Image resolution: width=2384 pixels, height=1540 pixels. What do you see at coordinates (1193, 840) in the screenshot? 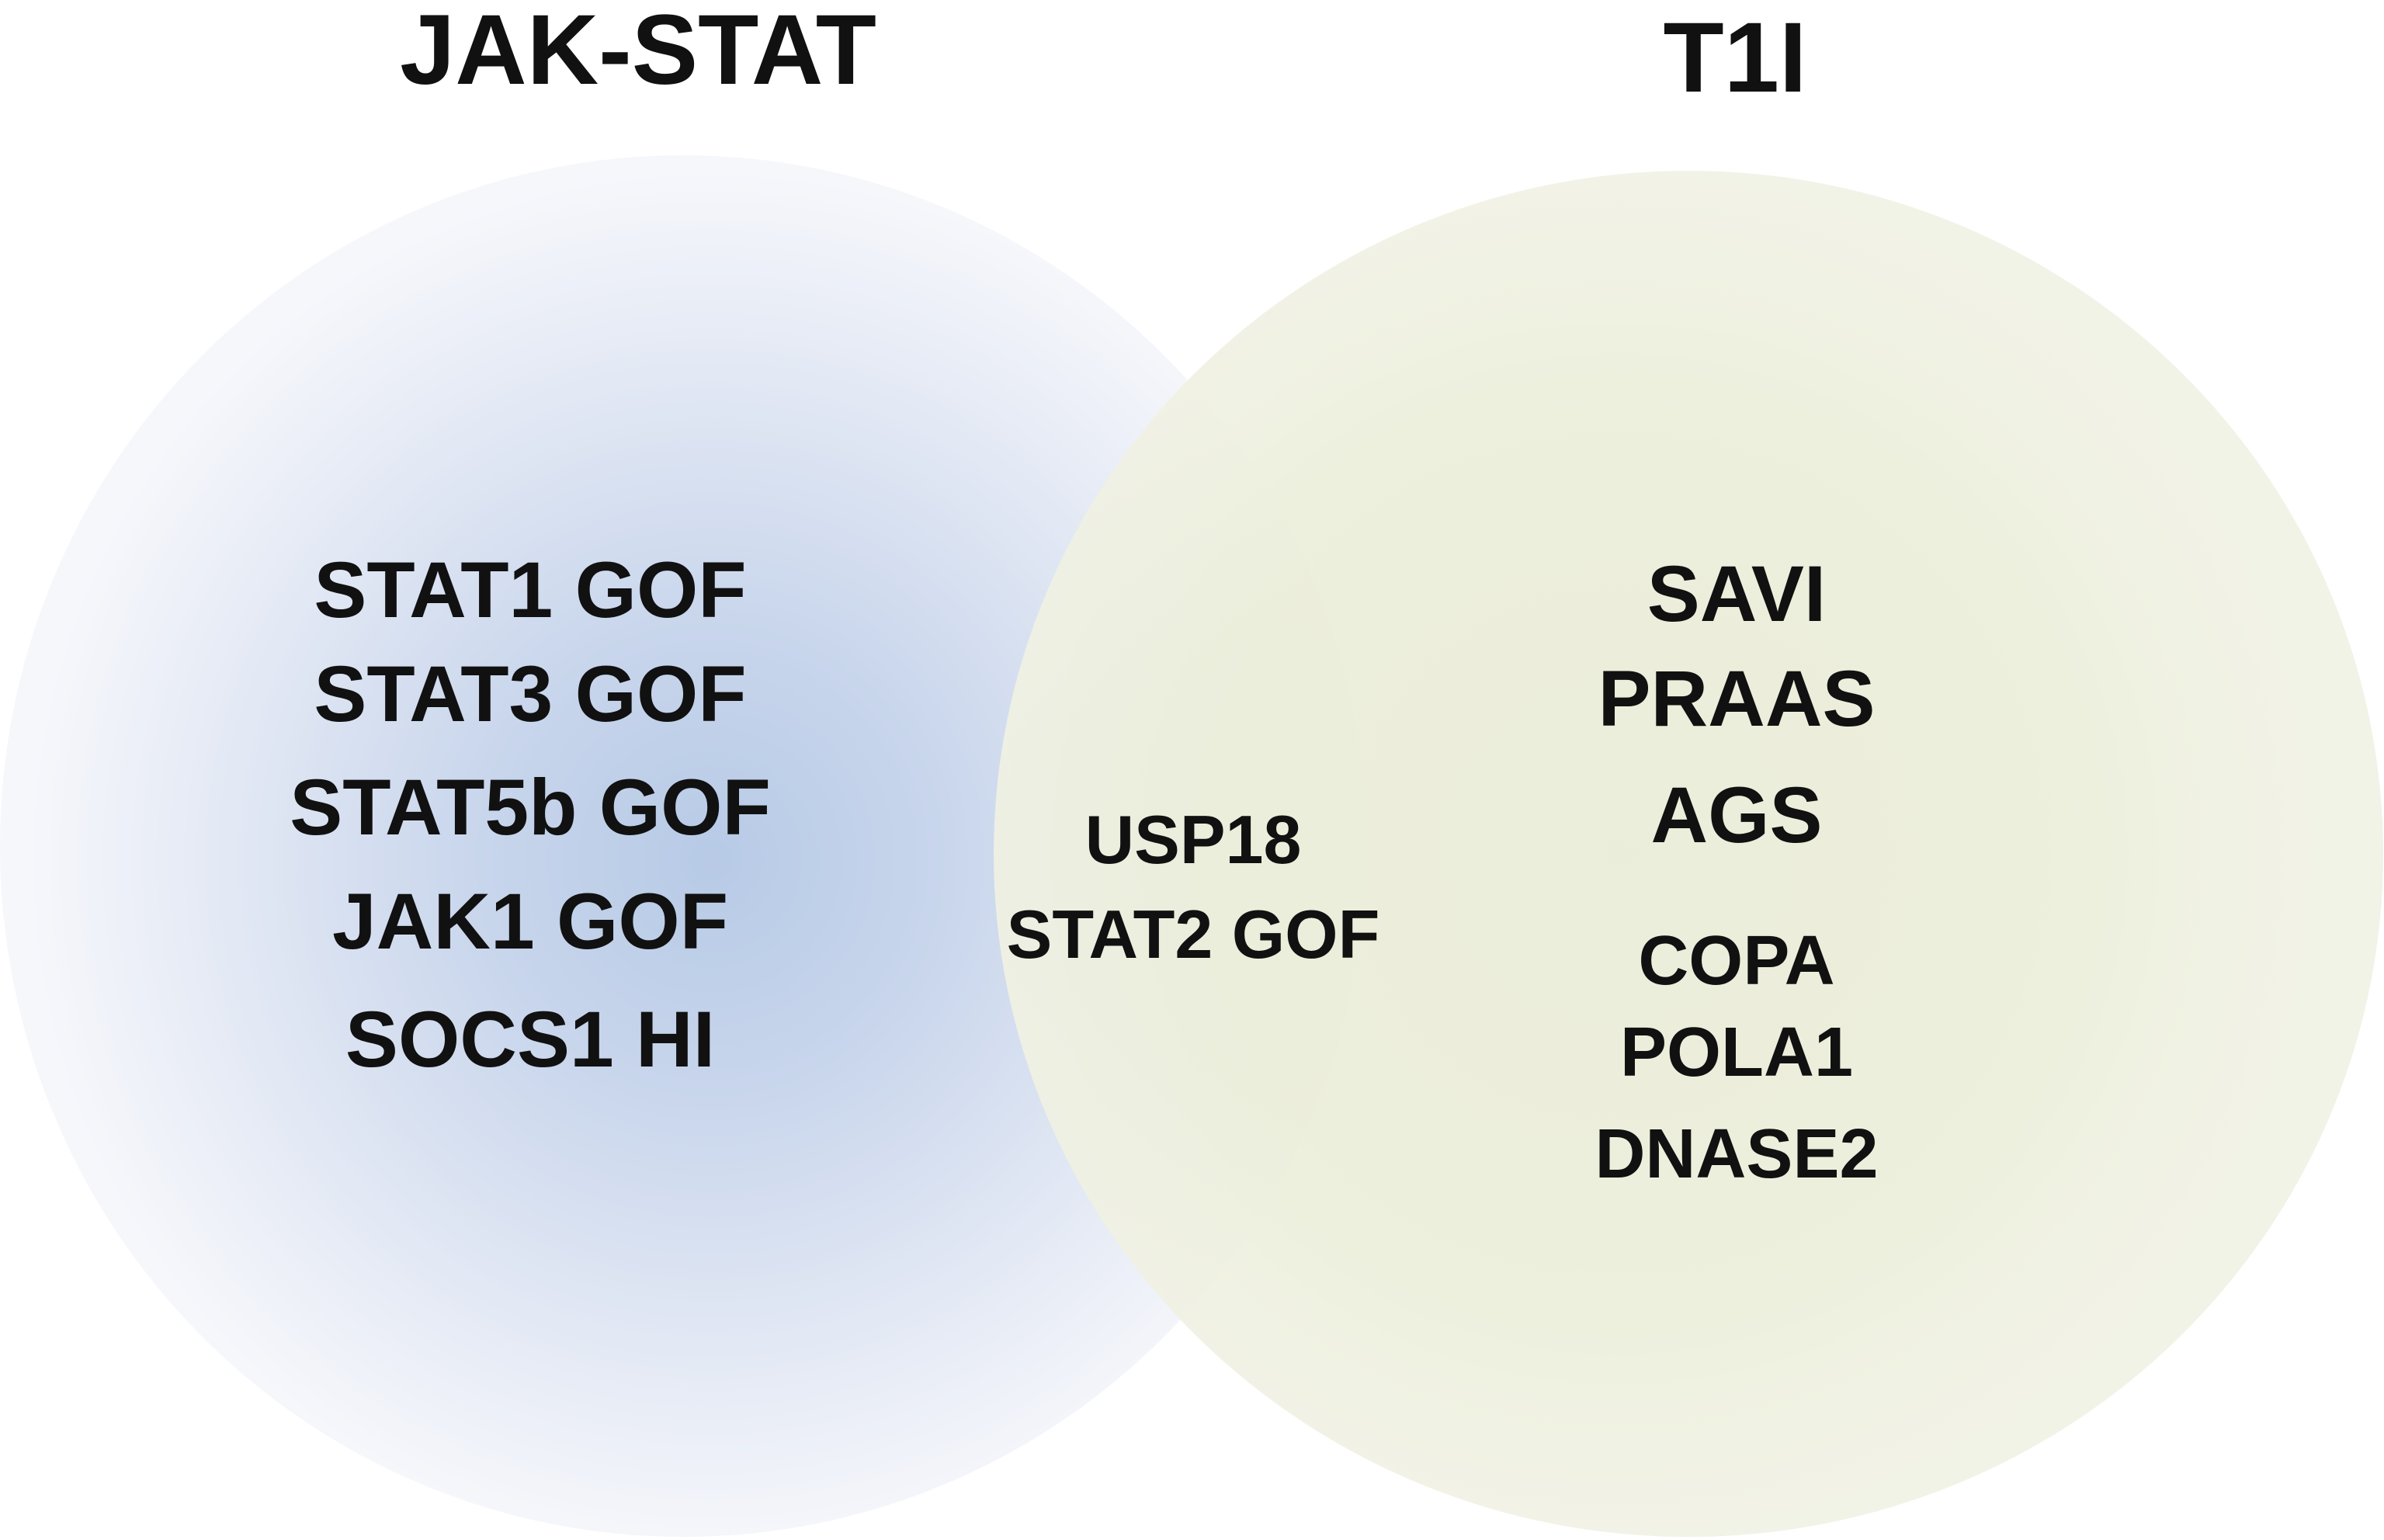
I see `intersection-member: USP18` at bounding box center [1193, 840].